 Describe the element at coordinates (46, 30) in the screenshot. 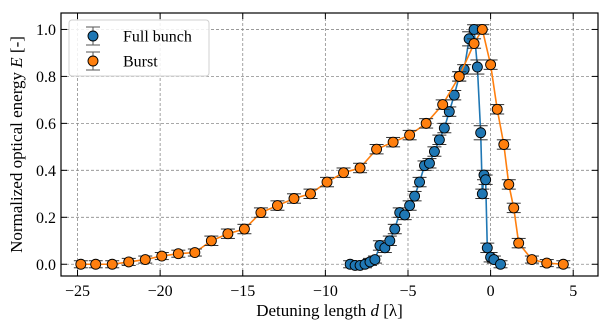

I see `y-tick-label: 1.0` at that location.